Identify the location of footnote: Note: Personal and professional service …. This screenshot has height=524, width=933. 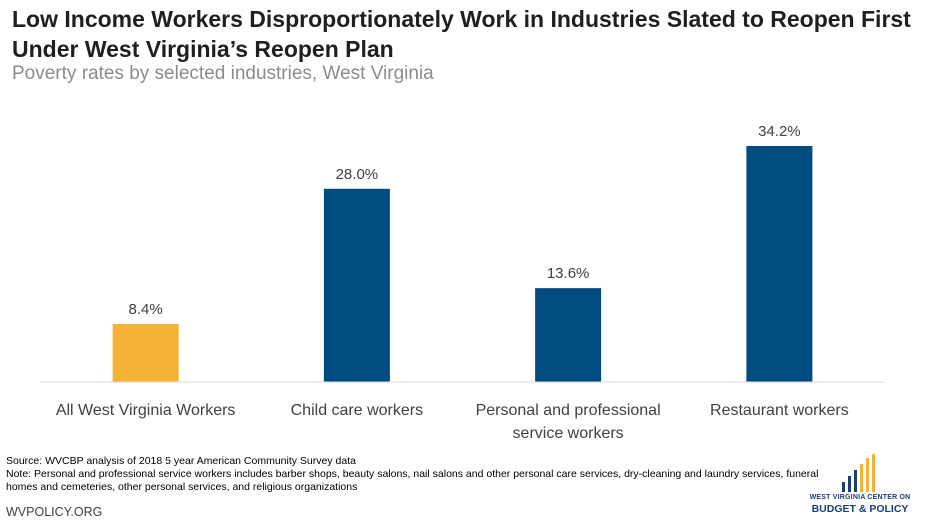
(412, 480).